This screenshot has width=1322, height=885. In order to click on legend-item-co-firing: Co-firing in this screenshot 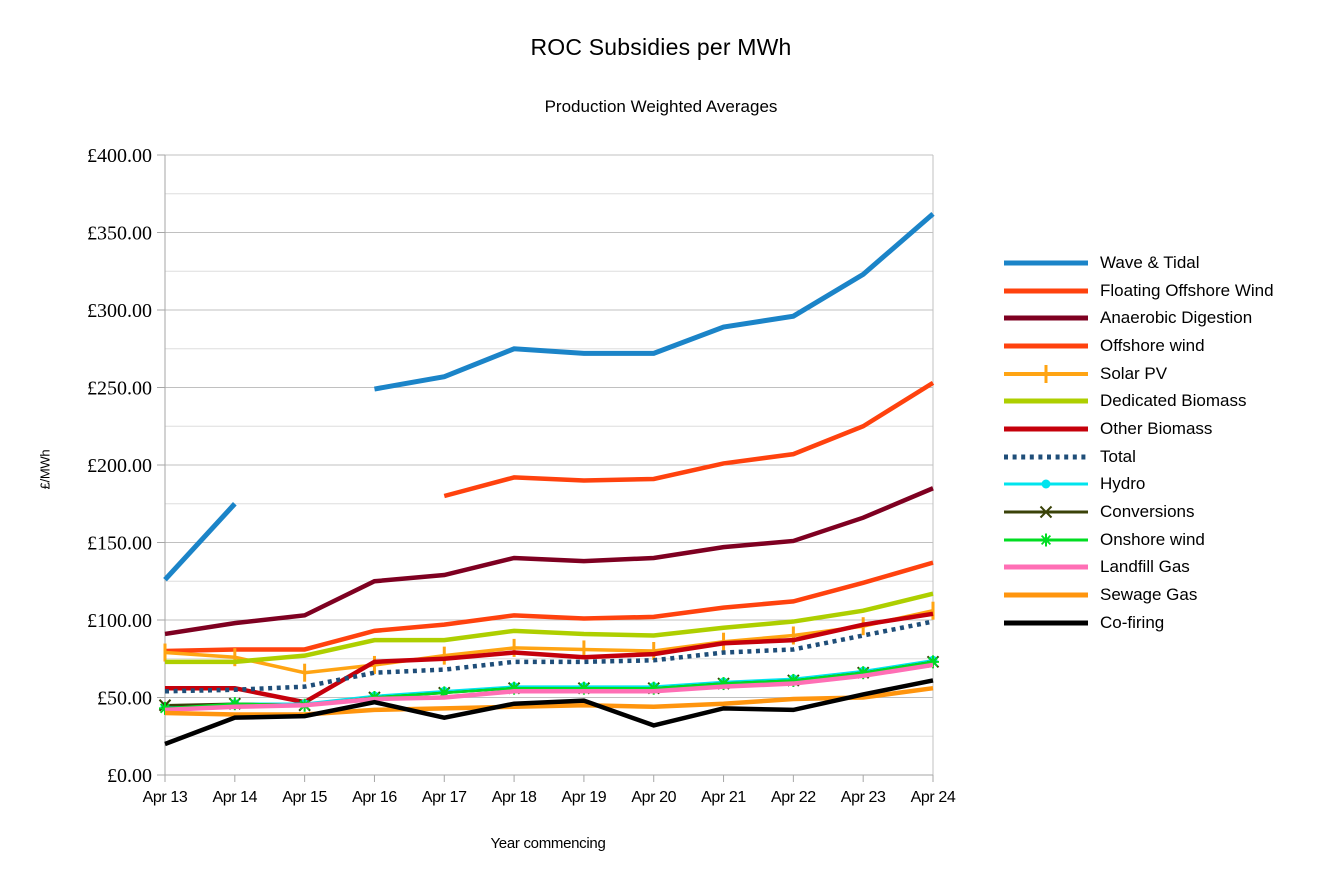, I will do `click(1138, 623)`.